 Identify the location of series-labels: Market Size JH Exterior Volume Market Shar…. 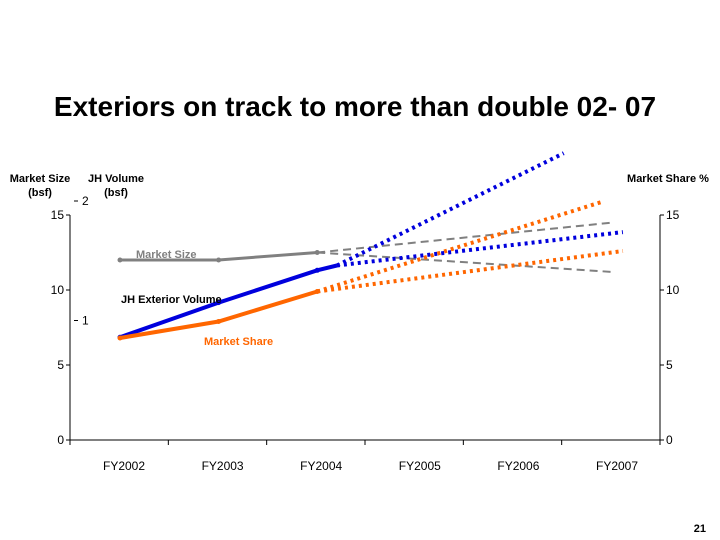
(197, 298).